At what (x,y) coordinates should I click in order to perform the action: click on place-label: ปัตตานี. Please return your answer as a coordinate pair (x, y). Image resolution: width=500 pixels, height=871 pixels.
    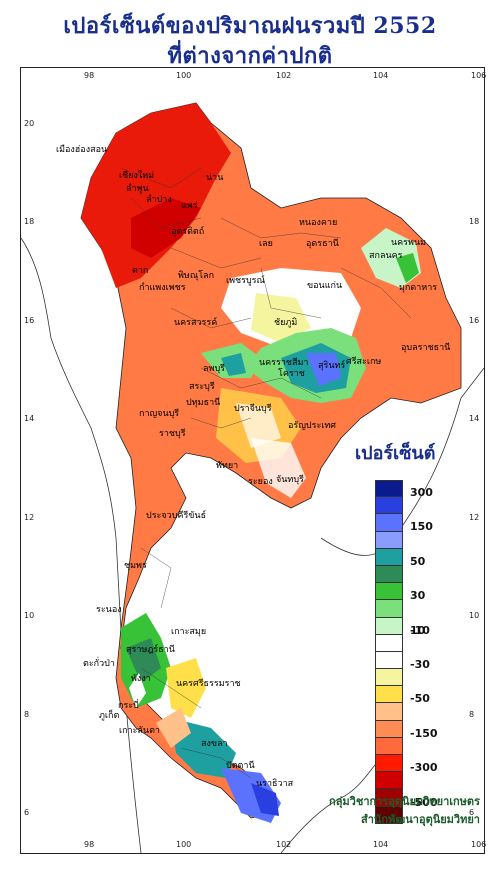
    Looking at the image, I should click on (240, 766).